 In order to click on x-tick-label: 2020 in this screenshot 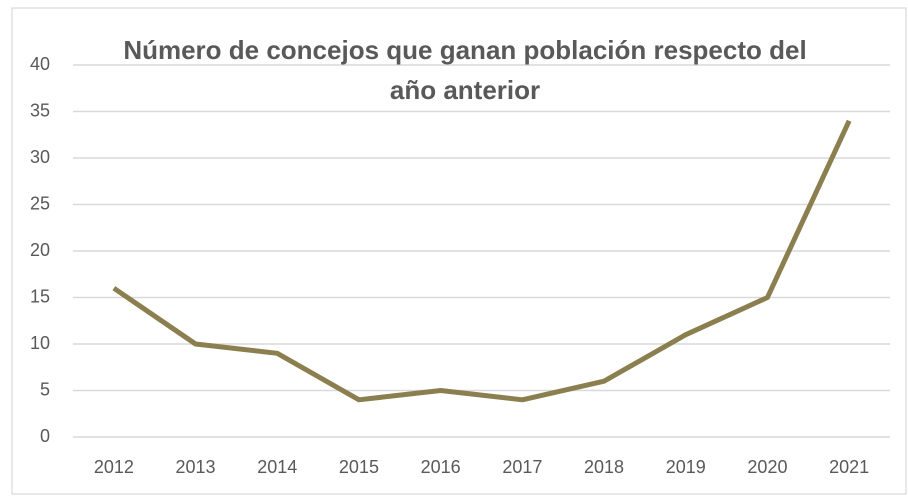, I will do `click(767, 467)`.